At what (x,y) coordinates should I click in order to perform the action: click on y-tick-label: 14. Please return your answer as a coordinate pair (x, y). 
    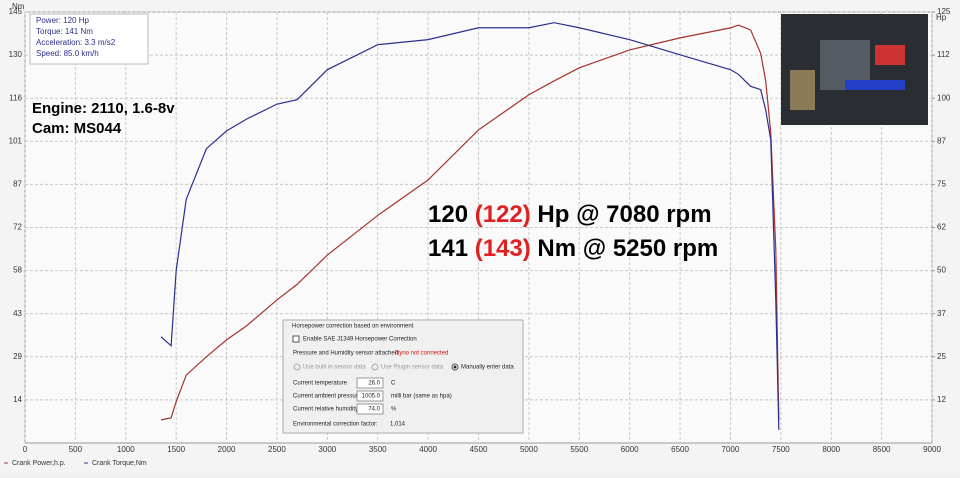
    Looking at the image, I should click on (17, 399).